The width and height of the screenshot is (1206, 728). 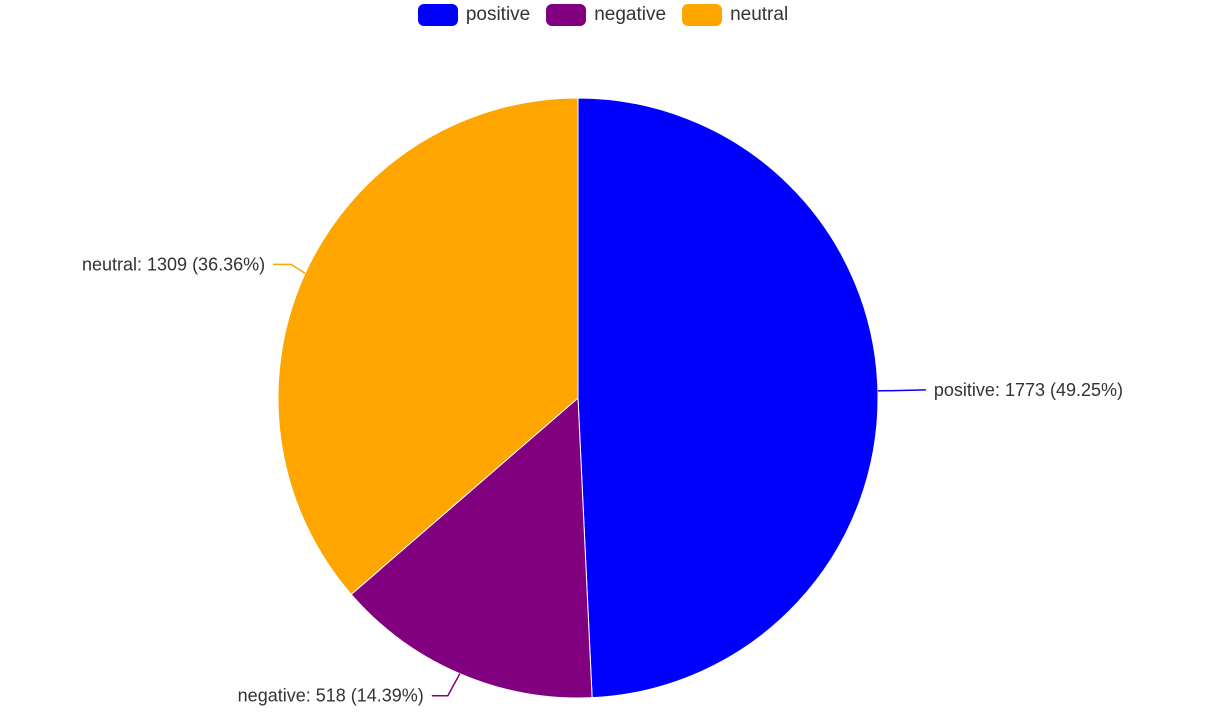 What do you see at coordinates (1028, 390) in the screenshot?
I see `slice-label-positive: positive: 1773 (49.25%)` at bounding box center [1028, 390].